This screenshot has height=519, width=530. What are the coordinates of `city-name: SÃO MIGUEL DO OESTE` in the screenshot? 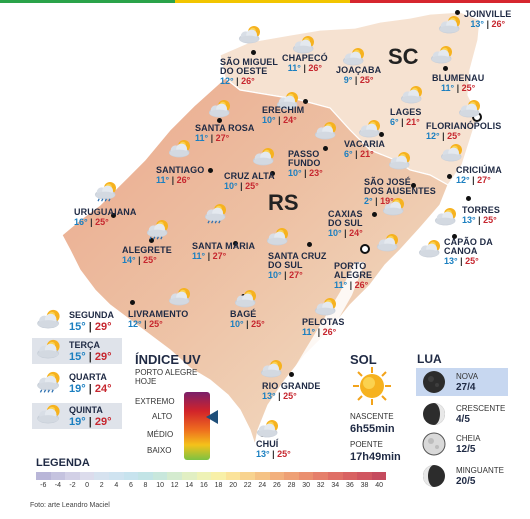 It's located at (249, 66).